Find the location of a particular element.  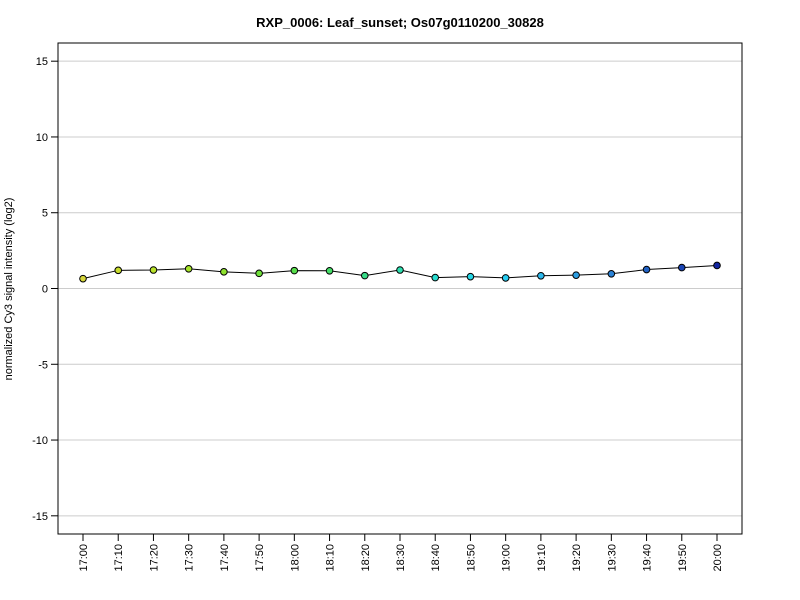

x-tick-label: 17:30 is located at coordinates (190, 558).